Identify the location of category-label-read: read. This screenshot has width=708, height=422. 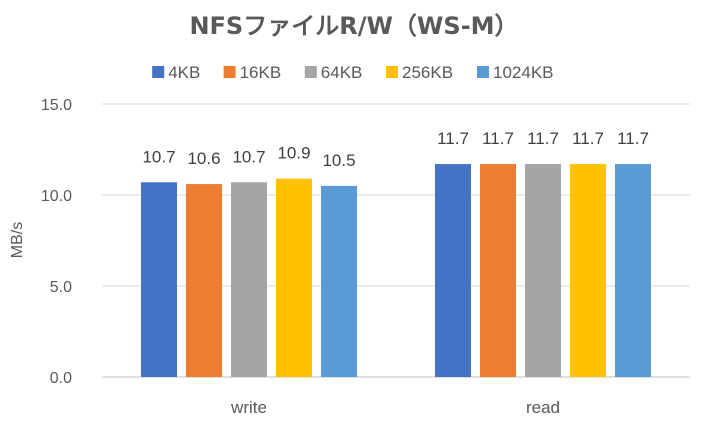
(543, 407).